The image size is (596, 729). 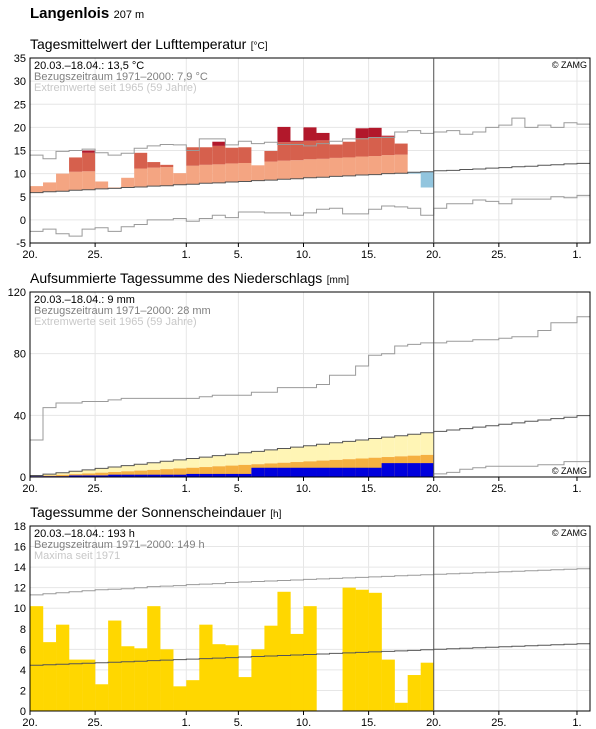 I want to click on info-reference-value: Bezugszeitraum 1971–2000: 149 h, so click(x=119, y=545).